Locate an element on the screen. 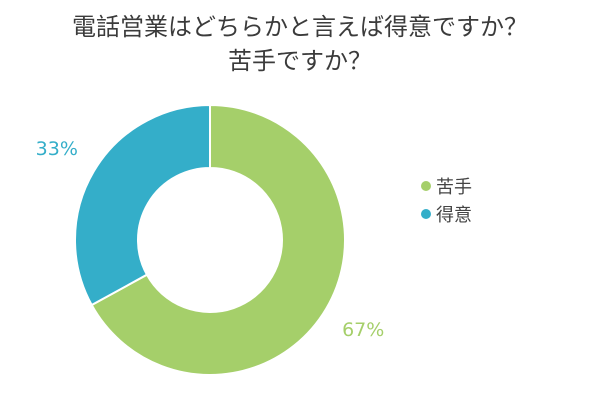 This screenshot has height=400, width=600. slice-label-tokui: 33% is located at coordinates (57, 149).